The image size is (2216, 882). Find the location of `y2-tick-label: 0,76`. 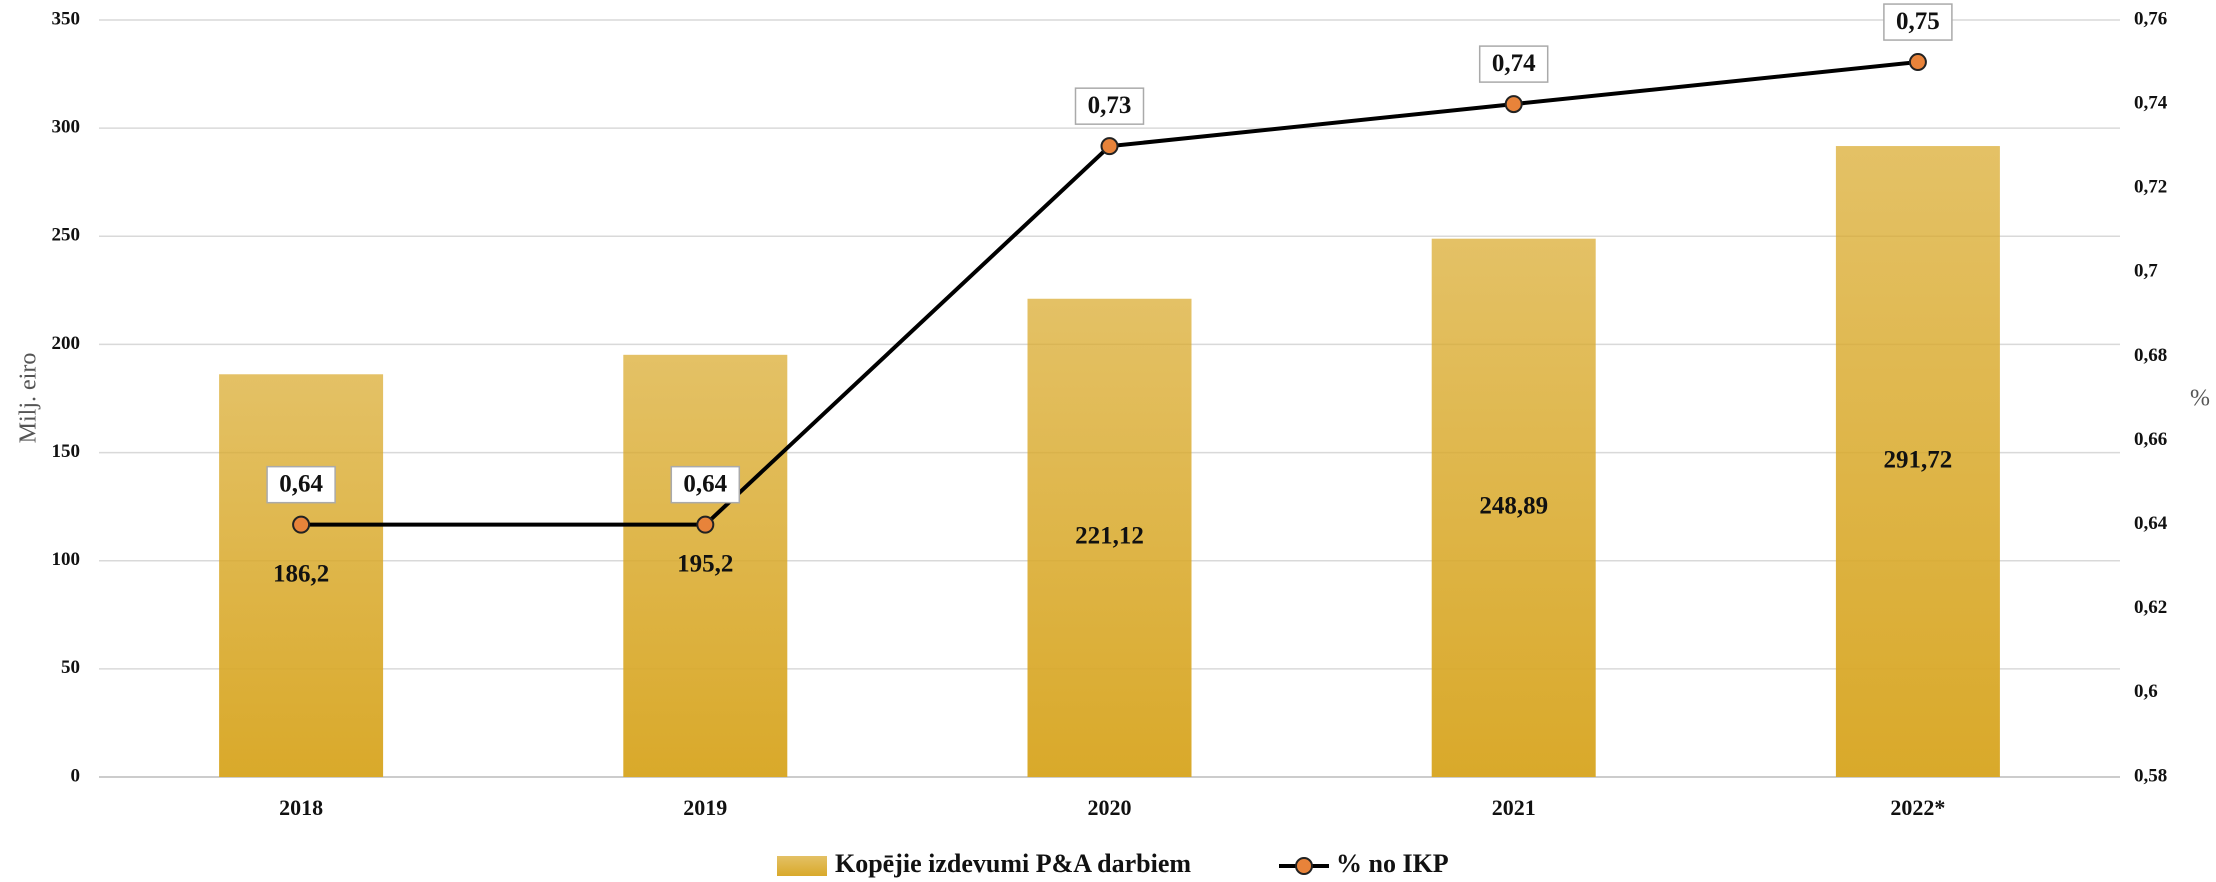

y2-tick-label: 0,76 is located at coordinates (2150, 18).